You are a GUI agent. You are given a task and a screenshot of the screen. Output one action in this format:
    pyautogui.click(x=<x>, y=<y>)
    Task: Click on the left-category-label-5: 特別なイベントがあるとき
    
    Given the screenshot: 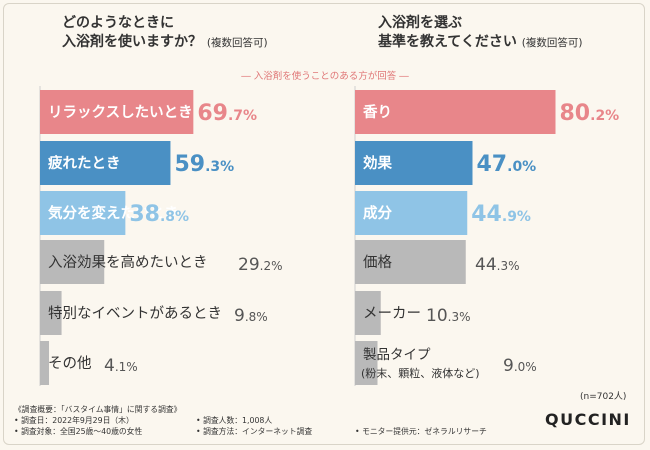 What is the action you would take?
    pyautogui.click(x=135, y=313)
    